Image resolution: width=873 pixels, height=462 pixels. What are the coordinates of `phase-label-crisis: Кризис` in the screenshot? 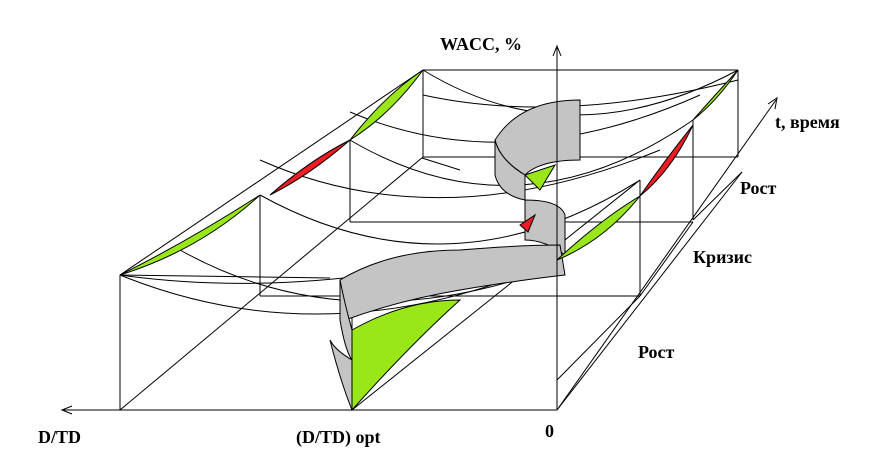 It's located at (722, 257).